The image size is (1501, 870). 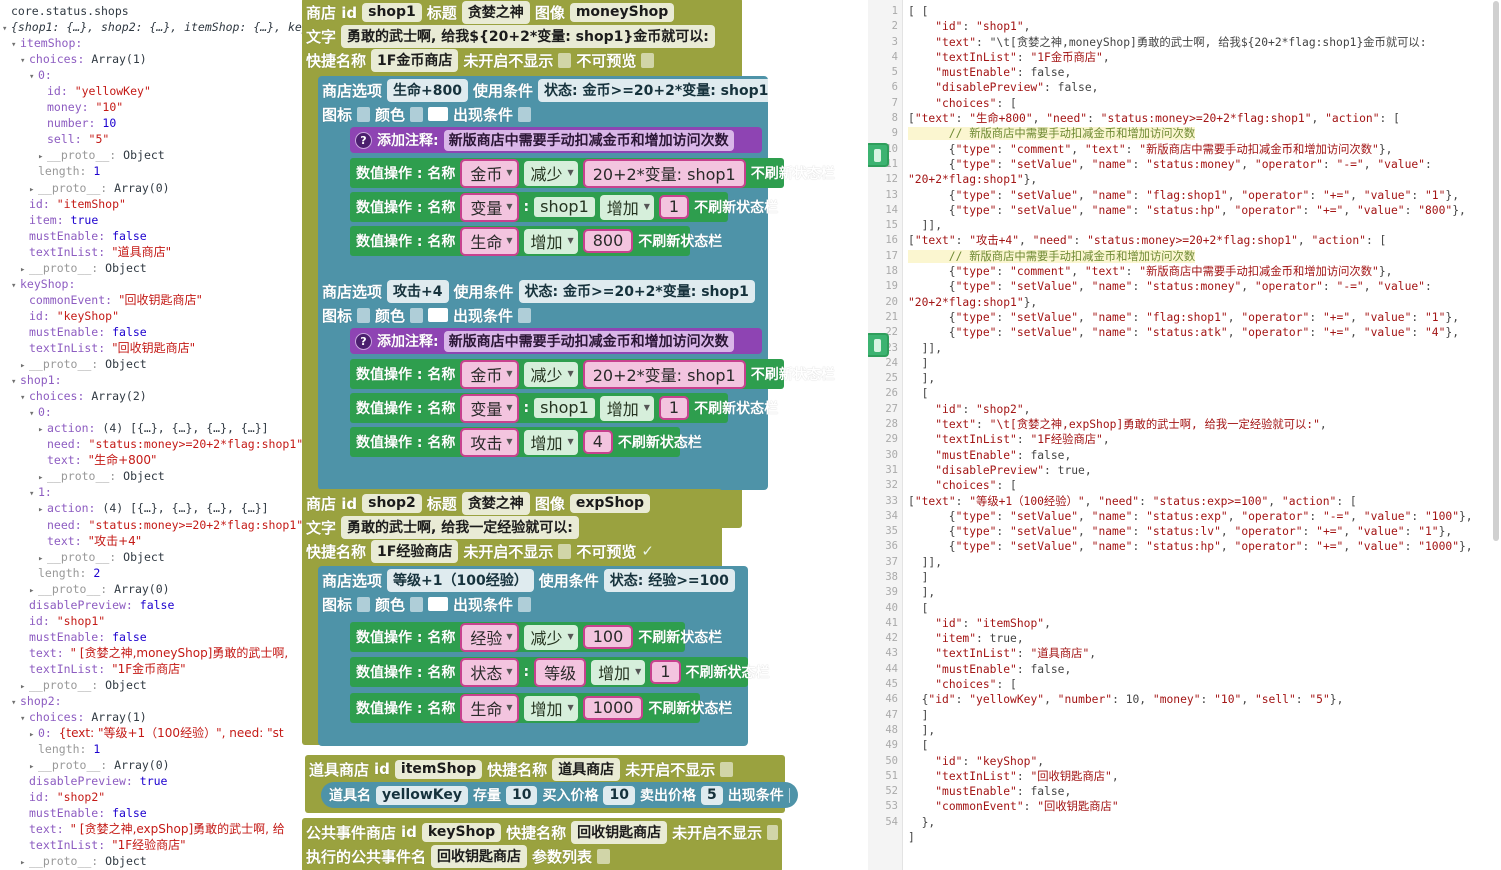 I want to click on shop-shortcut-field: 1F经验商店, so click(x=415, y=551).